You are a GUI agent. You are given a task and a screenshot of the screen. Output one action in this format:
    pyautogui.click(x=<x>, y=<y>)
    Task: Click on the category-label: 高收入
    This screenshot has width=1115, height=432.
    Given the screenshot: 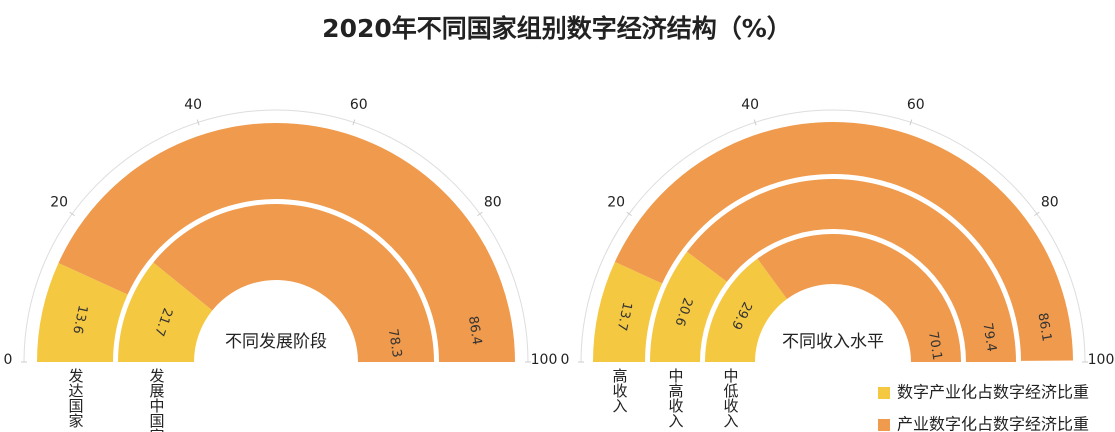 What is the action you would take?
    pyautogui.click(x=620, y=390)
    